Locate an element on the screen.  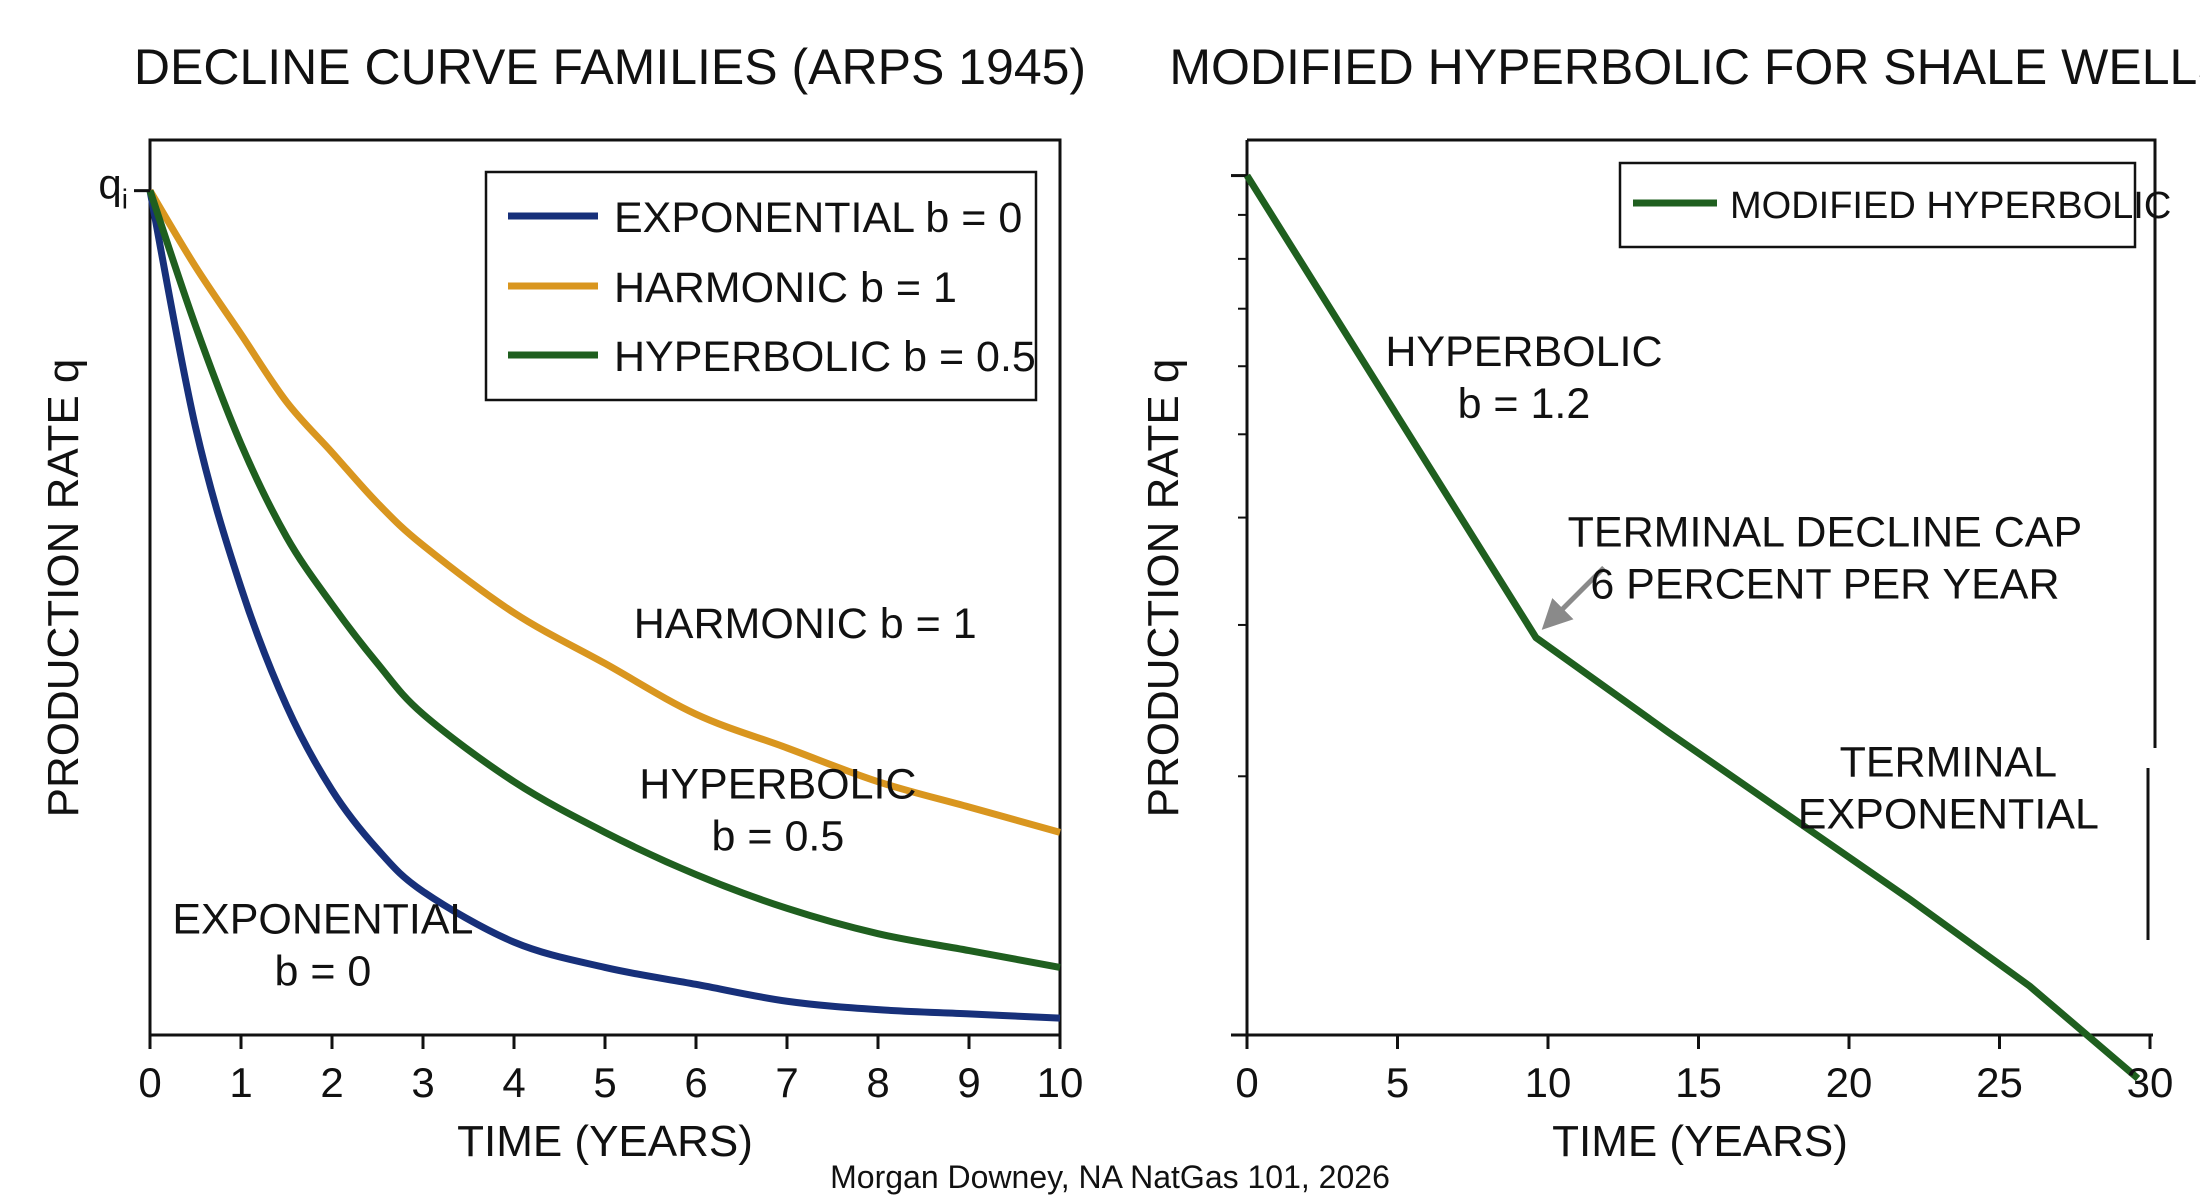
y-axis-log-ticks is located at coordinates (1239, 605).